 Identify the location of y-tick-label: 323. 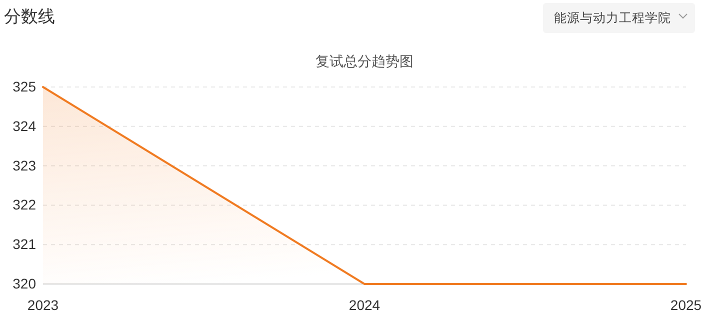
(24, 165).